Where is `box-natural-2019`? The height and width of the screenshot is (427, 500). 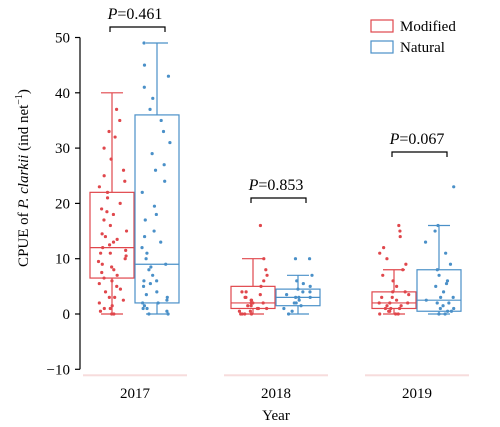 box-natural-2019 is located at coordinates (439, 250).